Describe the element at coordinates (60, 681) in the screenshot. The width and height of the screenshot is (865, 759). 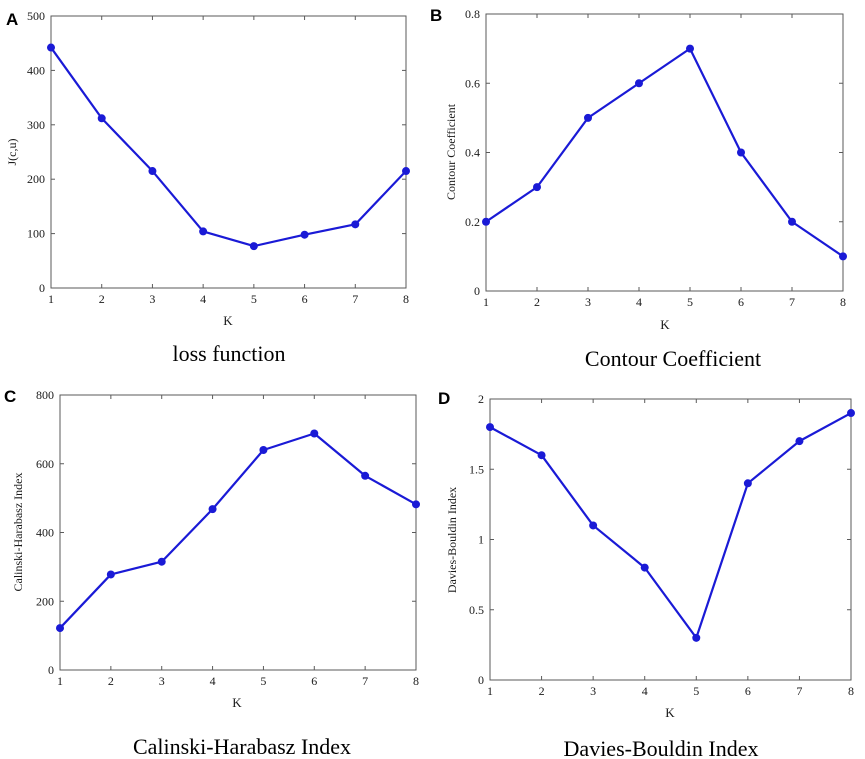
I see `x-tick-label-c: 1` at that location.